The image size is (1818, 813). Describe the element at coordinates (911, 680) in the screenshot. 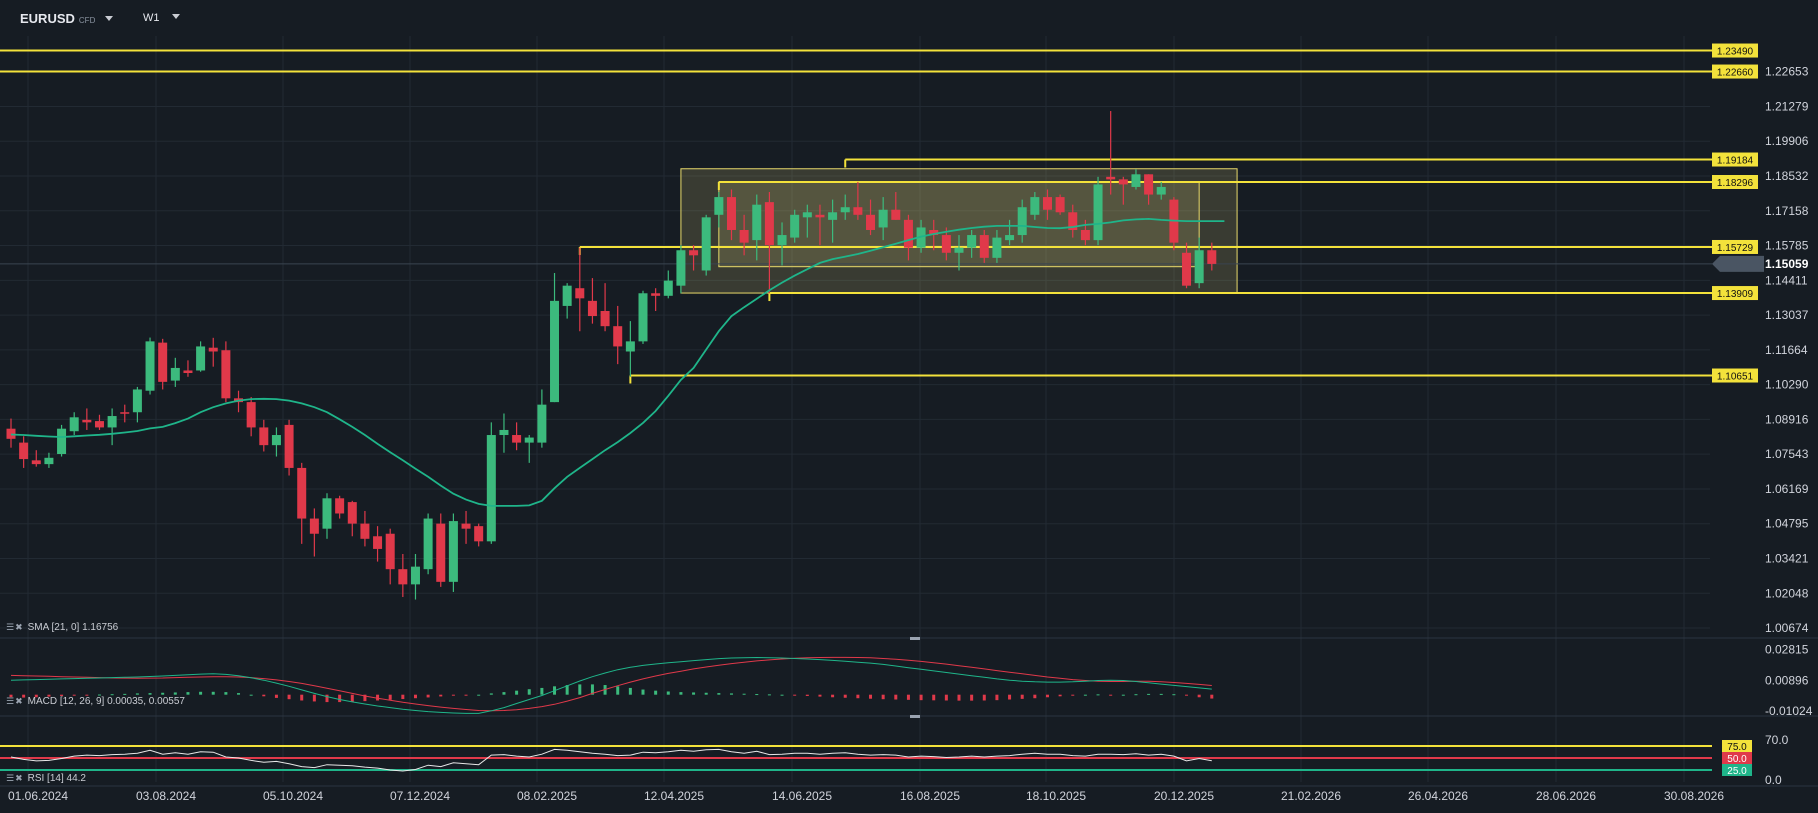

I see `macd-panel: 0.02815 0.00896 -0.01024` at that location.